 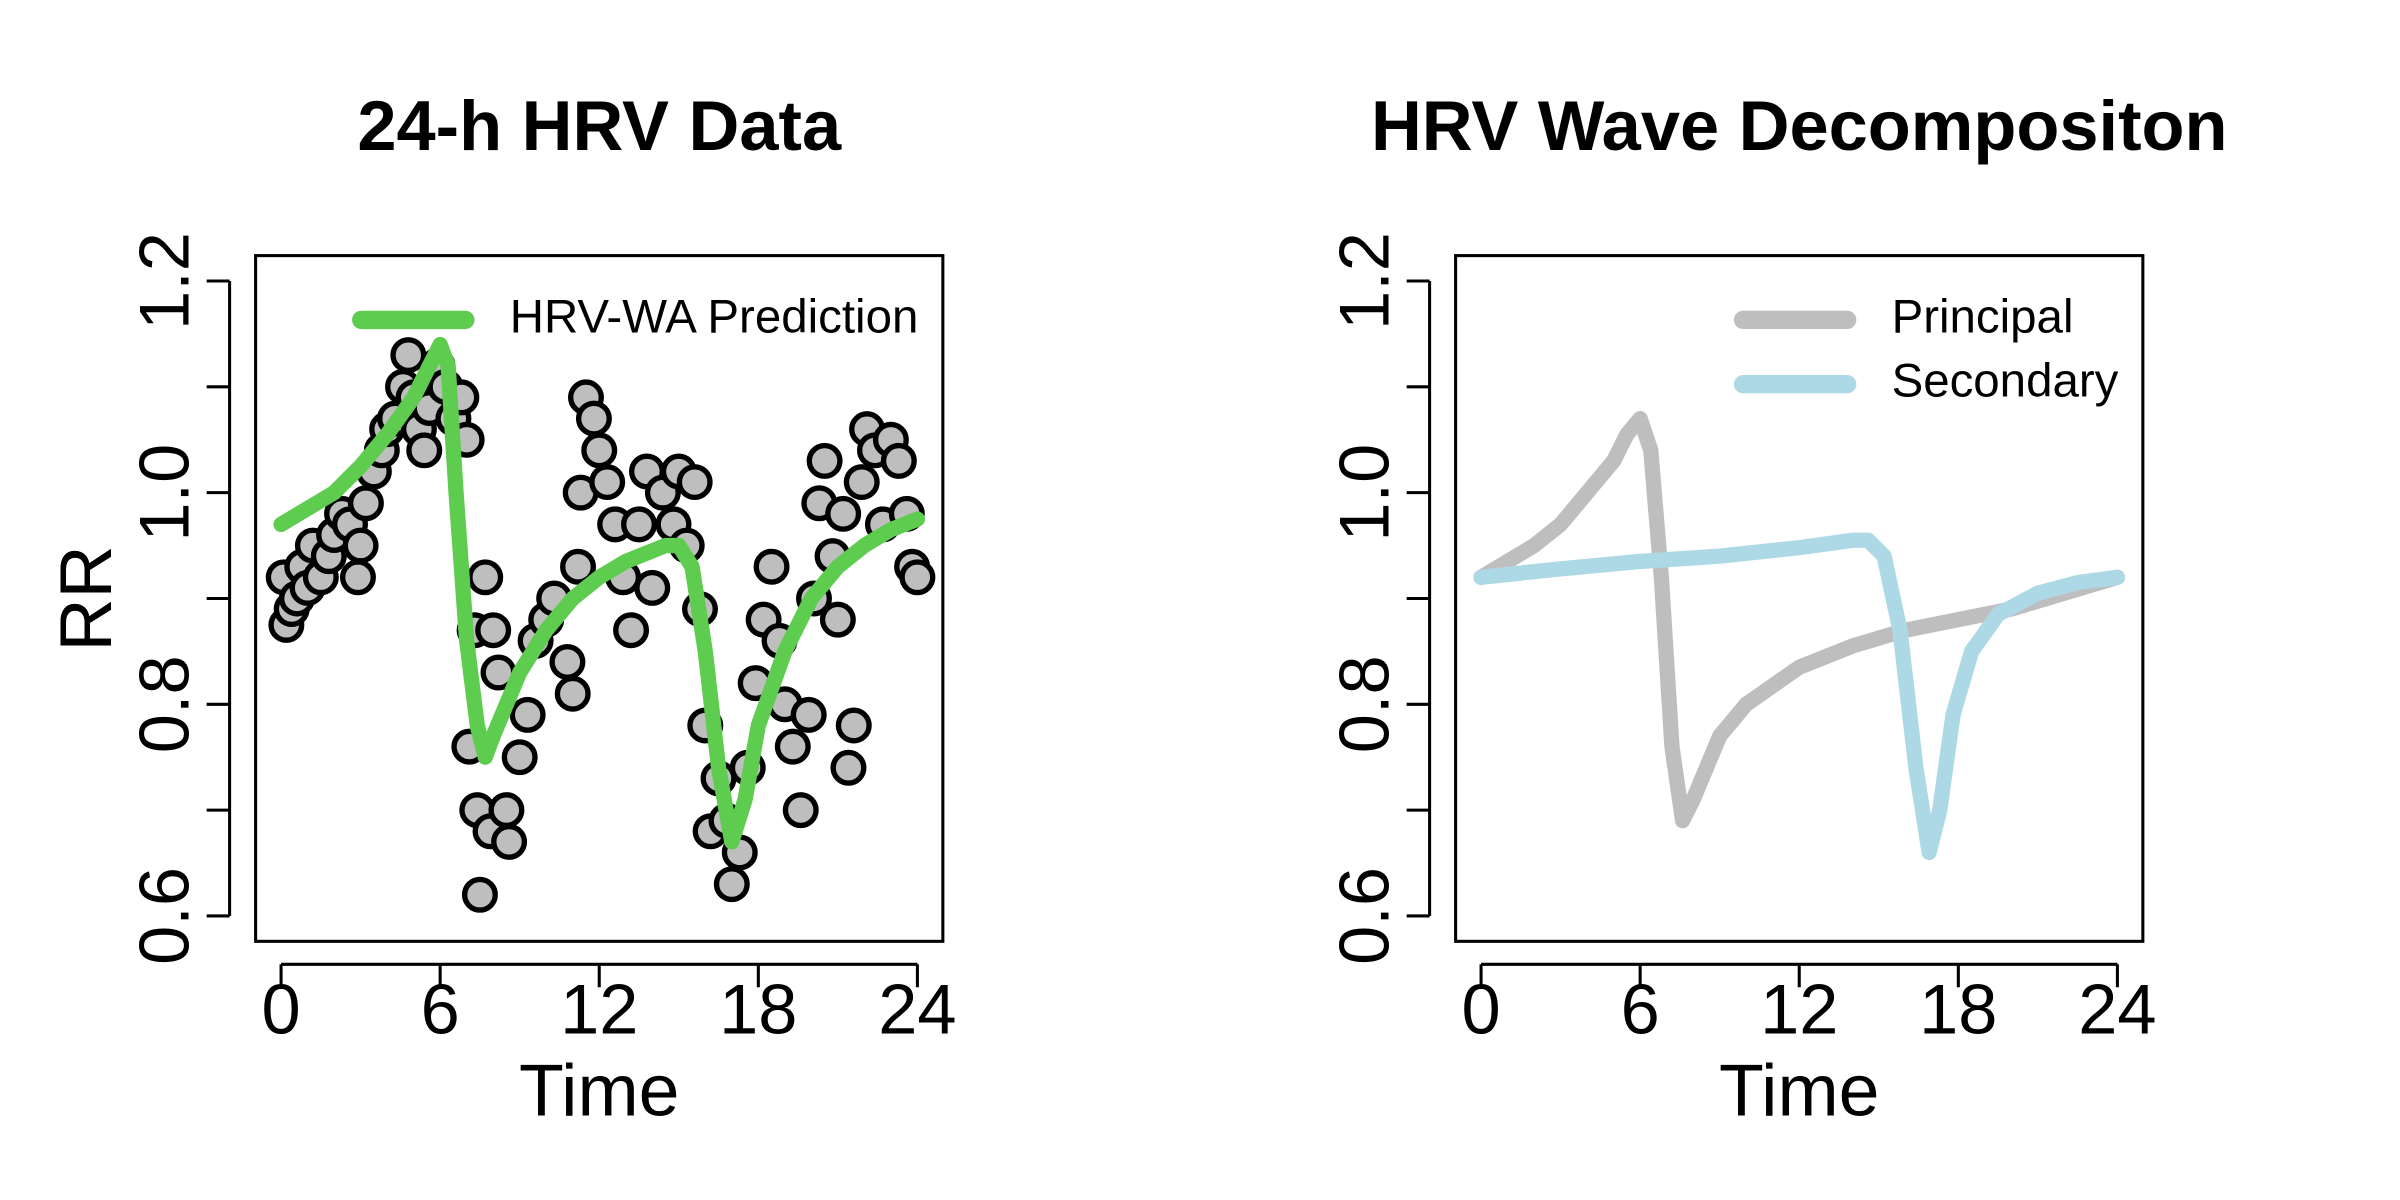 What do you see at coordinates (714, 316) in the screenshot?
I see `legend-label: HRV-WA Prediction` at bounding box center [714, 316].